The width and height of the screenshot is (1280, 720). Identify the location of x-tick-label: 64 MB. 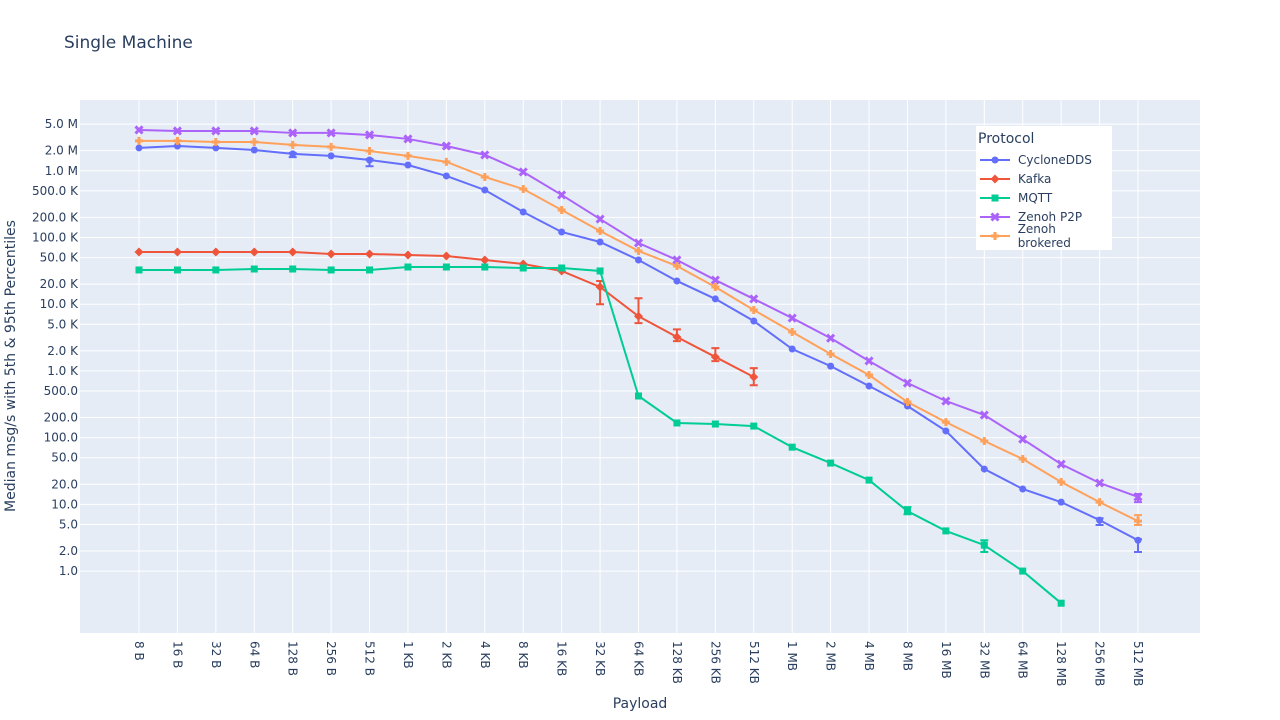
(1023, 660).